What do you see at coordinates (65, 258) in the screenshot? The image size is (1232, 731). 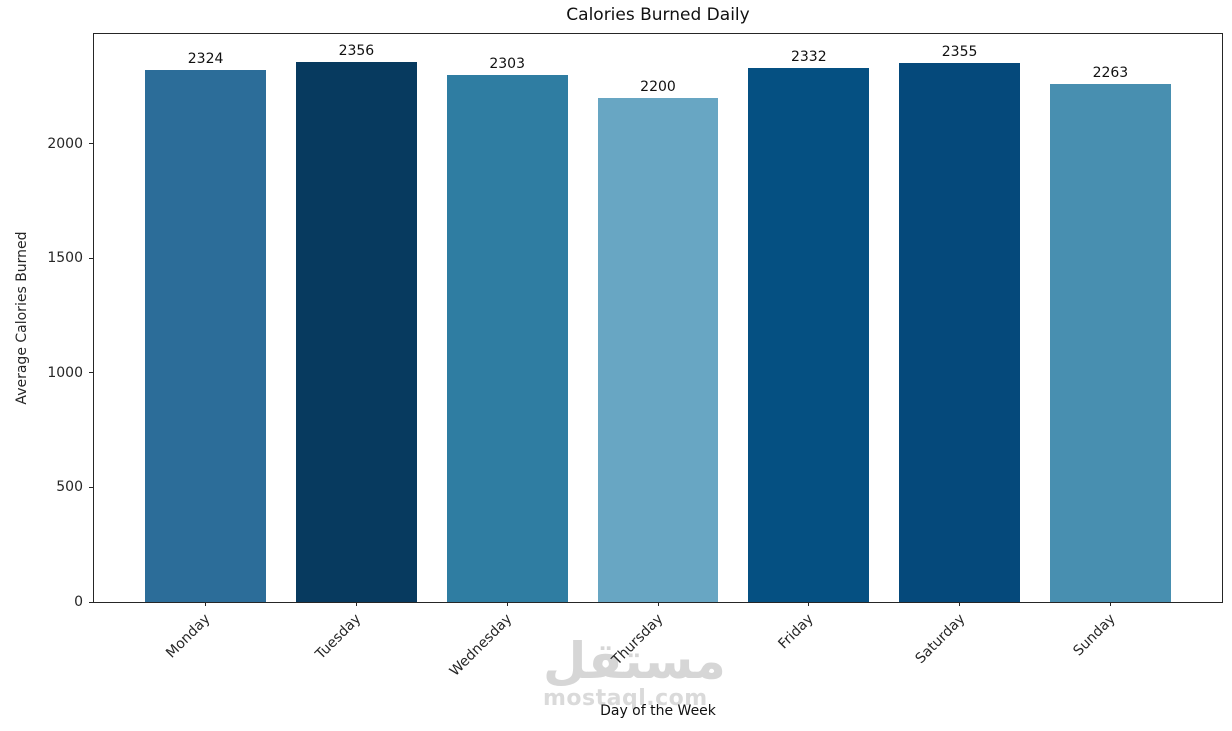 I see `y-tick-label: 1500` at bounding box center [65, 258].